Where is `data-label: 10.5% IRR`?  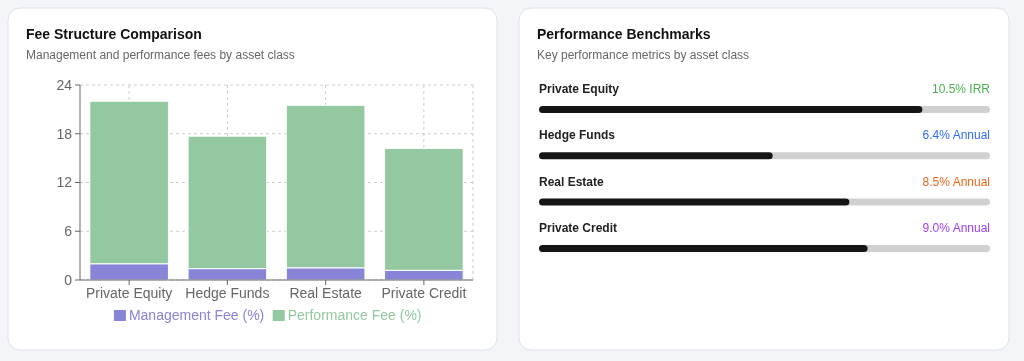
data-label: 10.5% IRR is located at coordinates (961, 89).